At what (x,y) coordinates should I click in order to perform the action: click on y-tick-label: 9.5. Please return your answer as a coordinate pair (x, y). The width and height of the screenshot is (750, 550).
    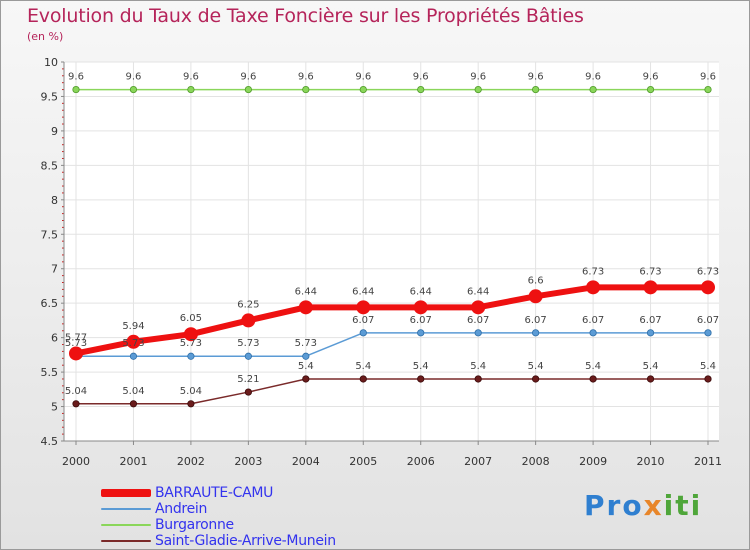
    Looking at the image, I should click on (50, 96).